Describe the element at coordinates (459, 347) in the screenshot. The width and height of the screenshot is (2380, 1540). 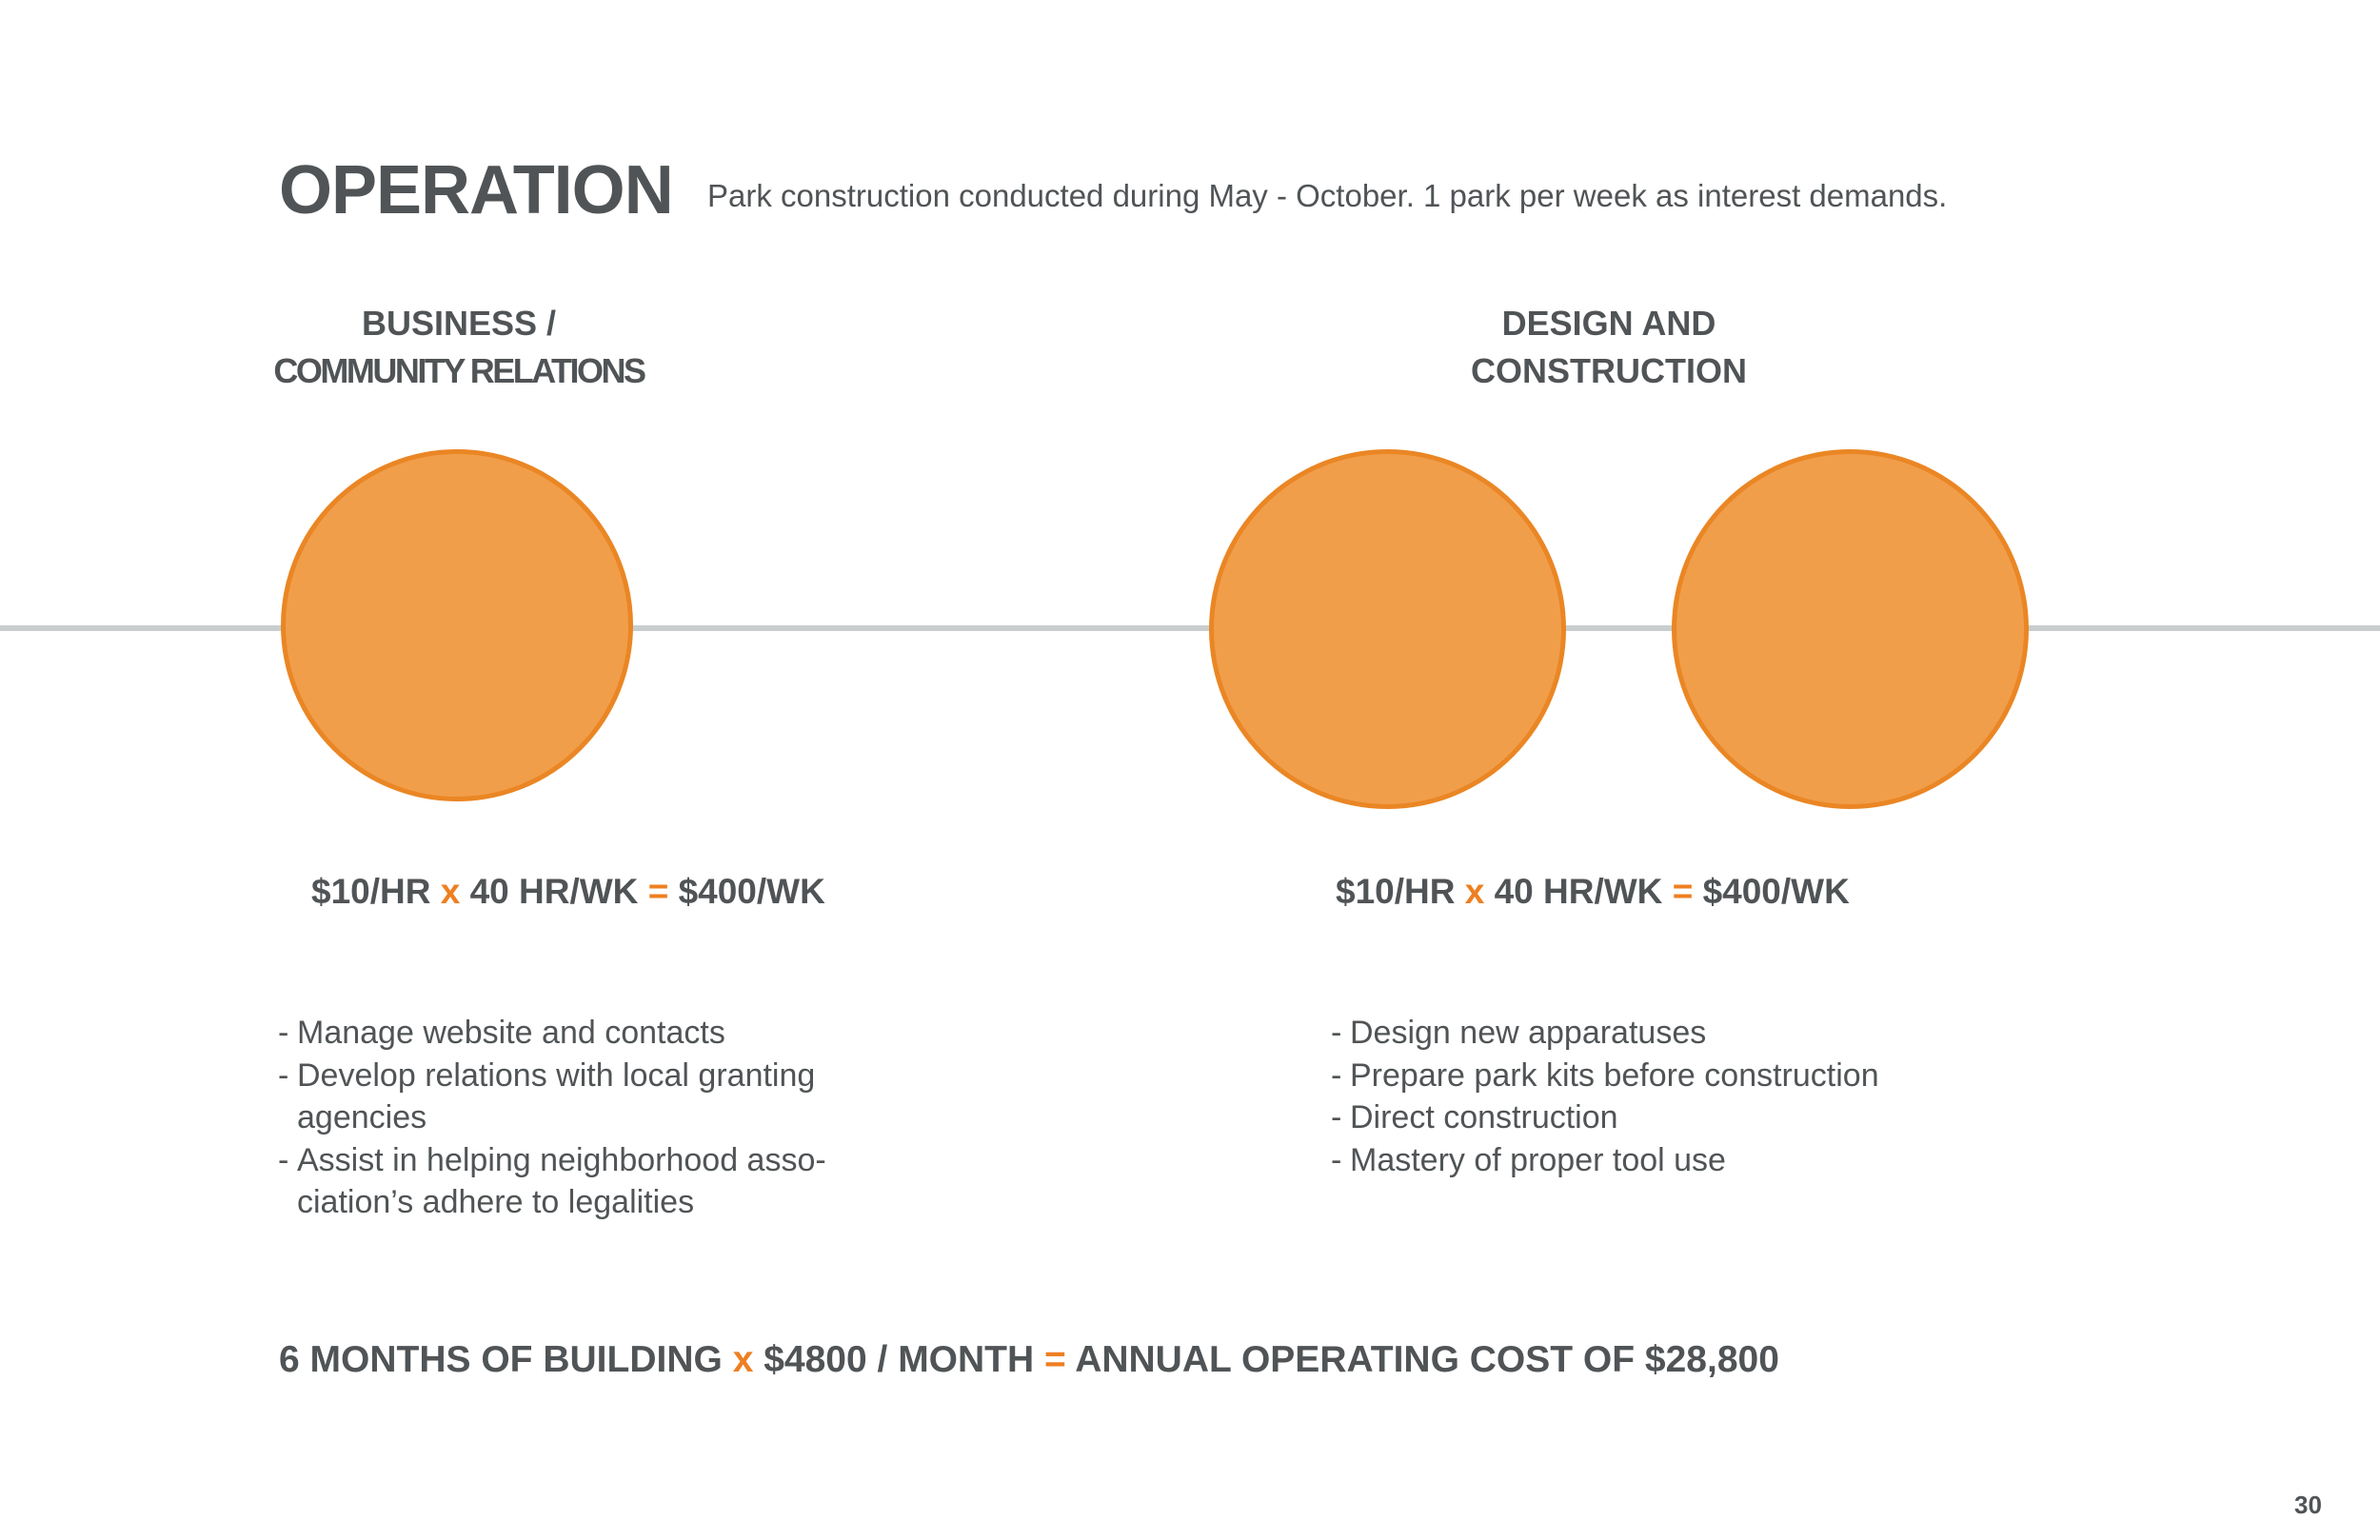
I see `section-heading-business: BUSINESS / COMMUNITY RELATIONS` at that location.